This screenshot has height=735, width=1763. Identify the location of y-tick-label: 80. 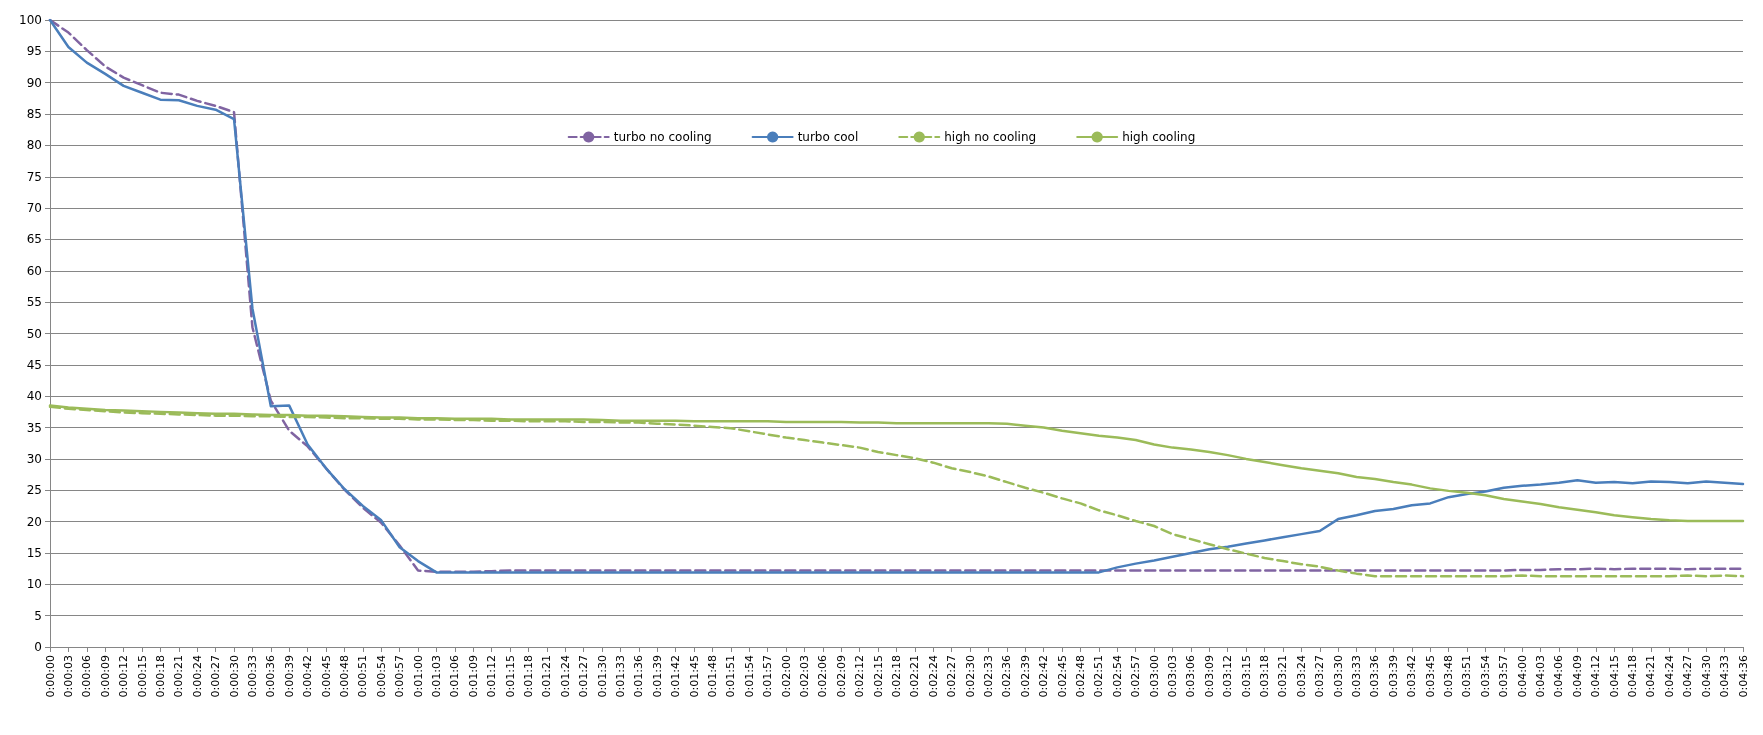
(34, 145).